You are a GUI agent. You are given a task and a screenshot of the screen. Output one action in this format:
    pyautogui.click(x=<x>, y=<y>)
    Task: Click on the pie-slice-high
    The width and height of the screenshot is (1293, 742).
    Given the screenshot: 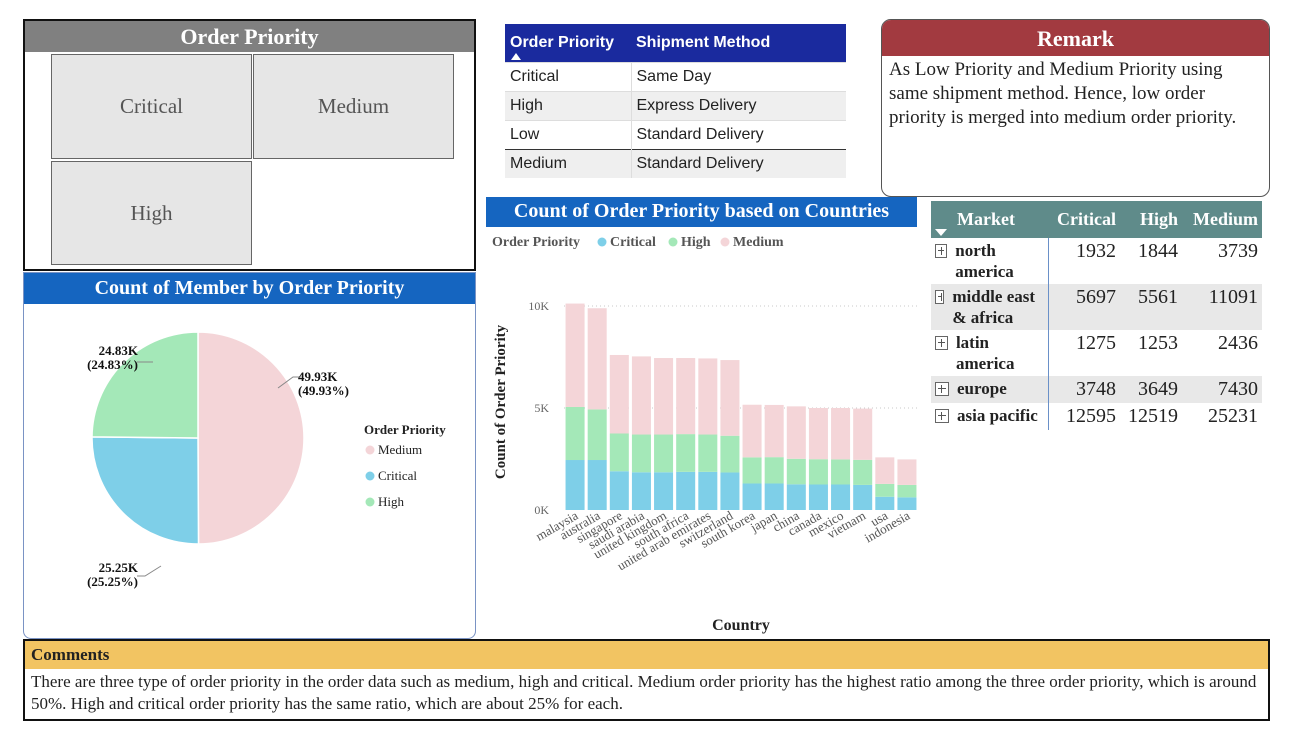 What is the action you would take?
    pyautogui.click(x=145, y=385)
    